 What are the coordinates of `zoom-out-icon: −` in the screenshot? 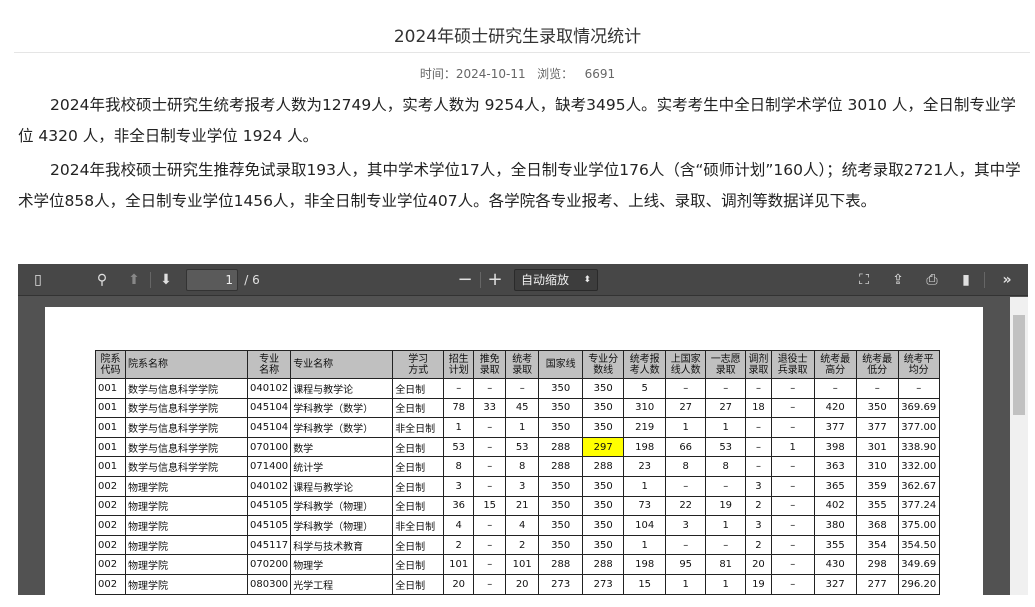 It's located at (465, 279).